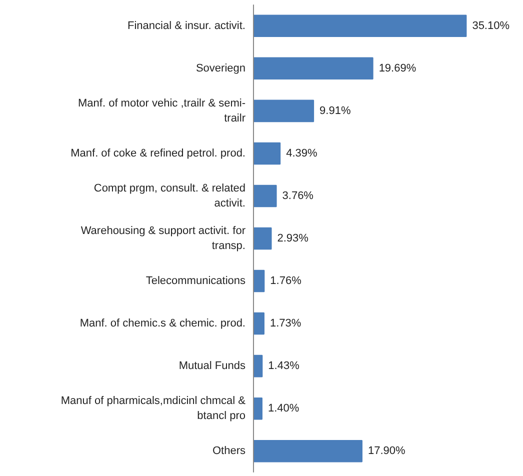 The height and width of the screenshot is (476, 523). I want to click on y-tick-label: Manf. of coke & refined petrol. prod., so click(158, 153).